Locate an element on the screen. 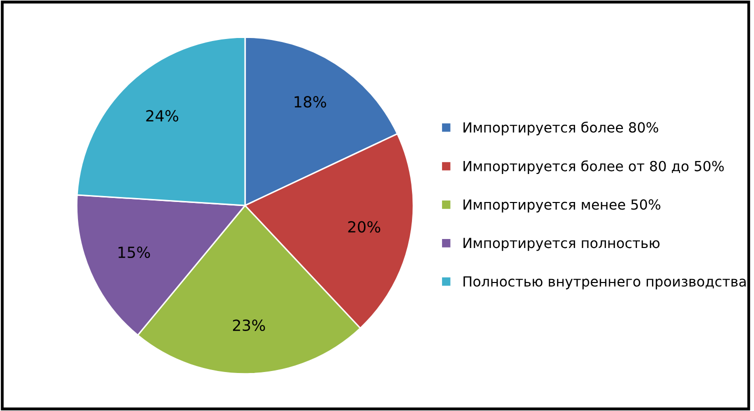 This screenshot has height=411, width=754. legend-label: Импортируется менее 50% is located at coordinates (562, 205).